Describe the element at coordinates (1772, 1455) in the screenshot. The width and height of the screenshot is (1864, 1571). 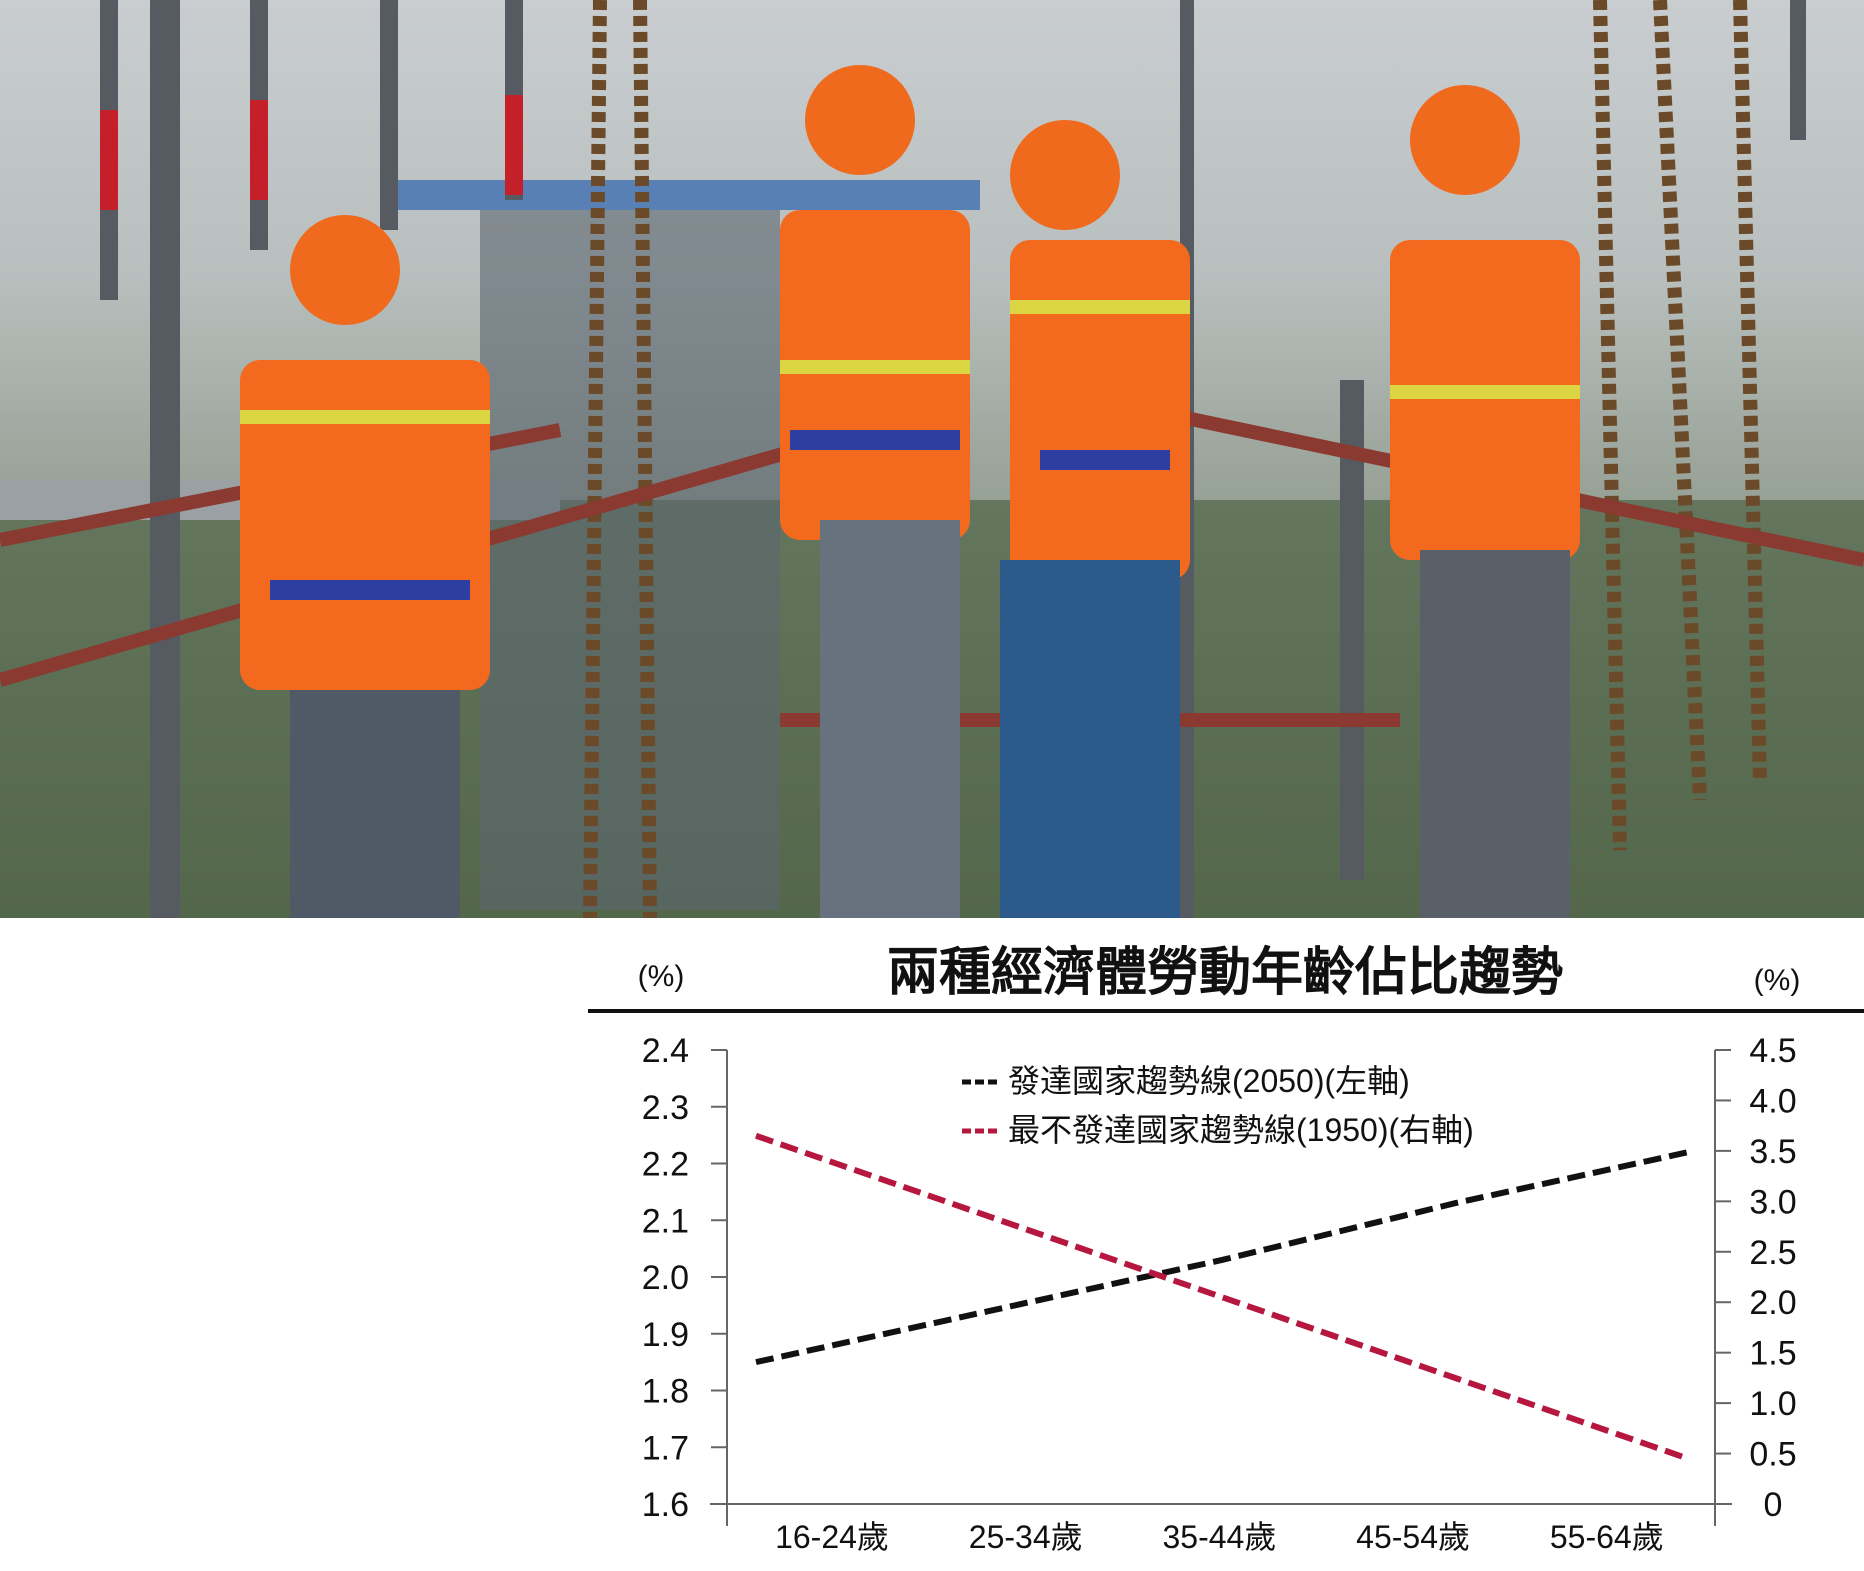
I see `right-tick-label: 0.5` at that location.